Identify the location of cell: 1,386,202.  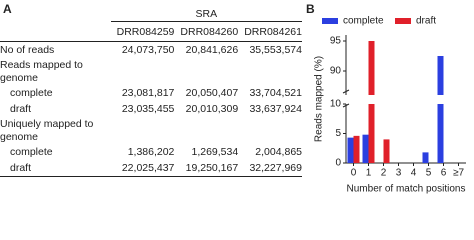
(151, 152).